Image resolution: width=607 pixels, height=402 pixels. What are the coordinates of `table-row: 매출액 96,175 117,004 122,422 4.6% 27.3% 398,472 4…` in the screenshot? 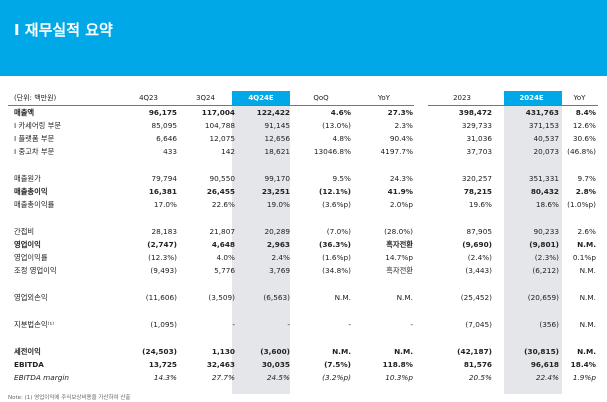 It's located at (303, 113).